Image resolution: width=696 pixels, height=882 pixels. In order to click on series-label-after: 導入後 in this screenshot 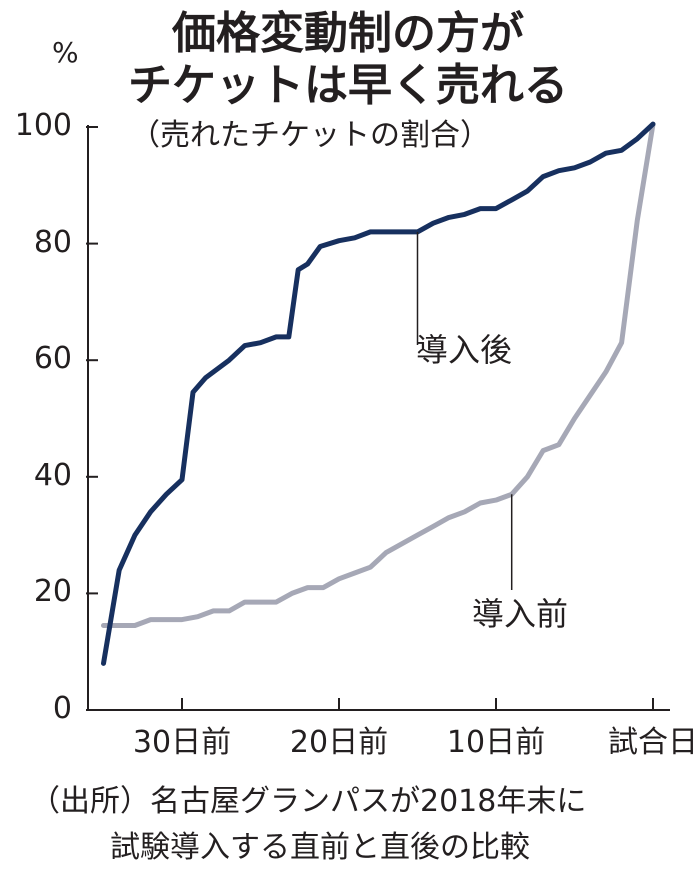, I will do `click(464, 350)`.